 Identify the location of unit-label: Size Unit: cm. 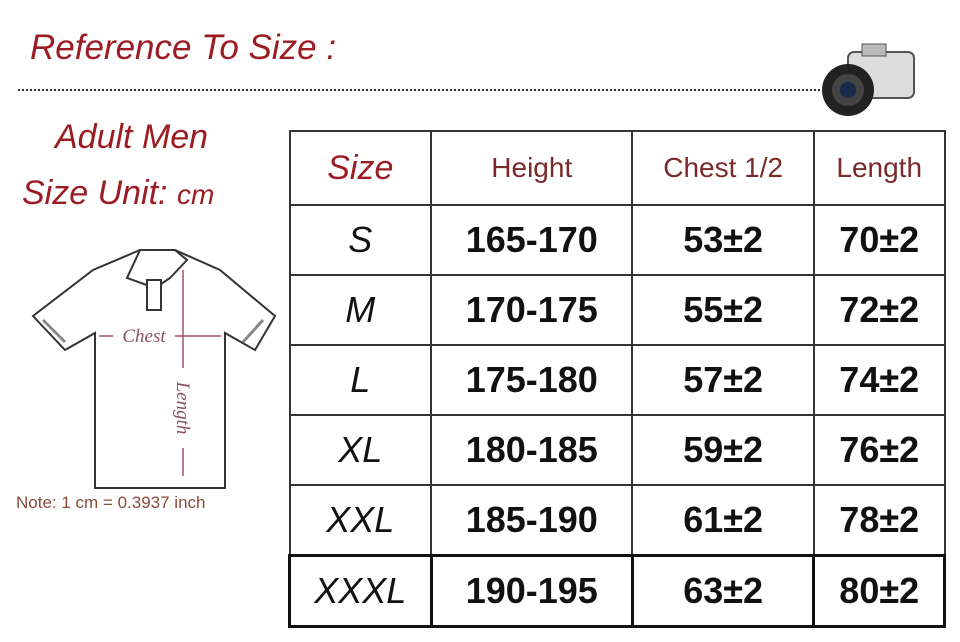
(118, 193).